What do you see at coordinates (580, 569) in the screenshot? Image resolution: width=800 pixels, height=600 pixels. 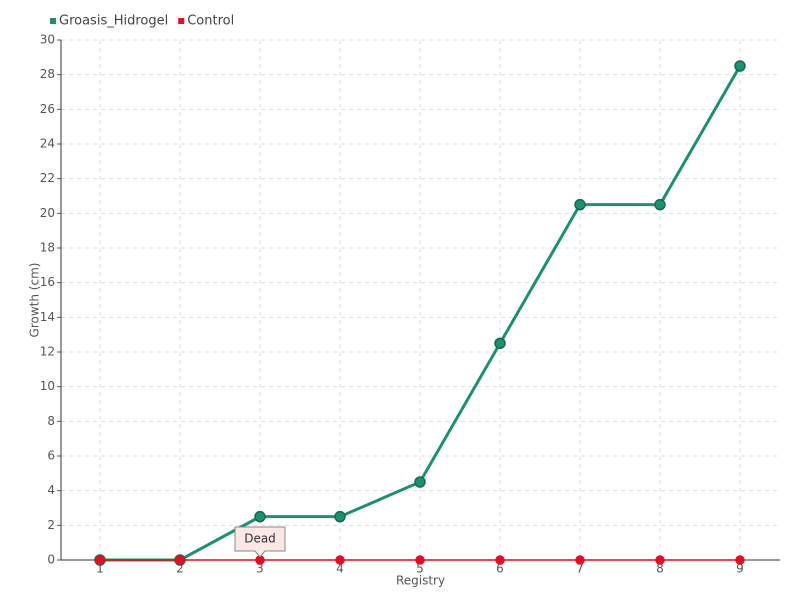 I see `x-tick-label: 7` at bounding box center [580, 569].